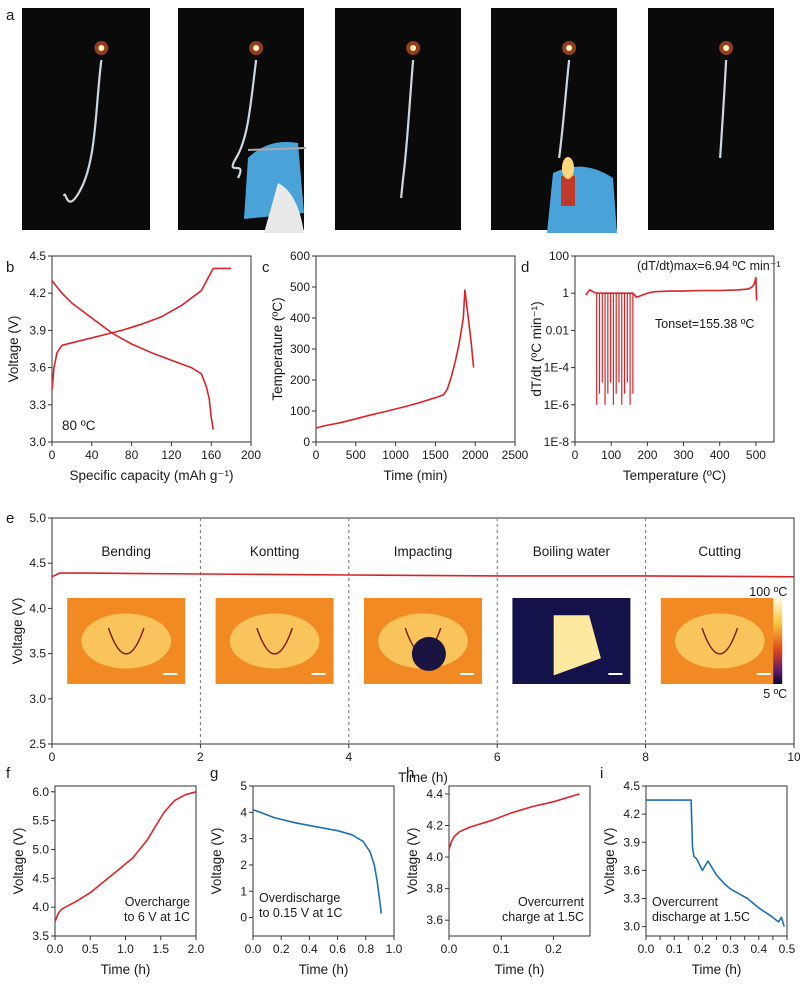  I want to click on annotation-line: discharge at 1.5C, so click(701, 917).